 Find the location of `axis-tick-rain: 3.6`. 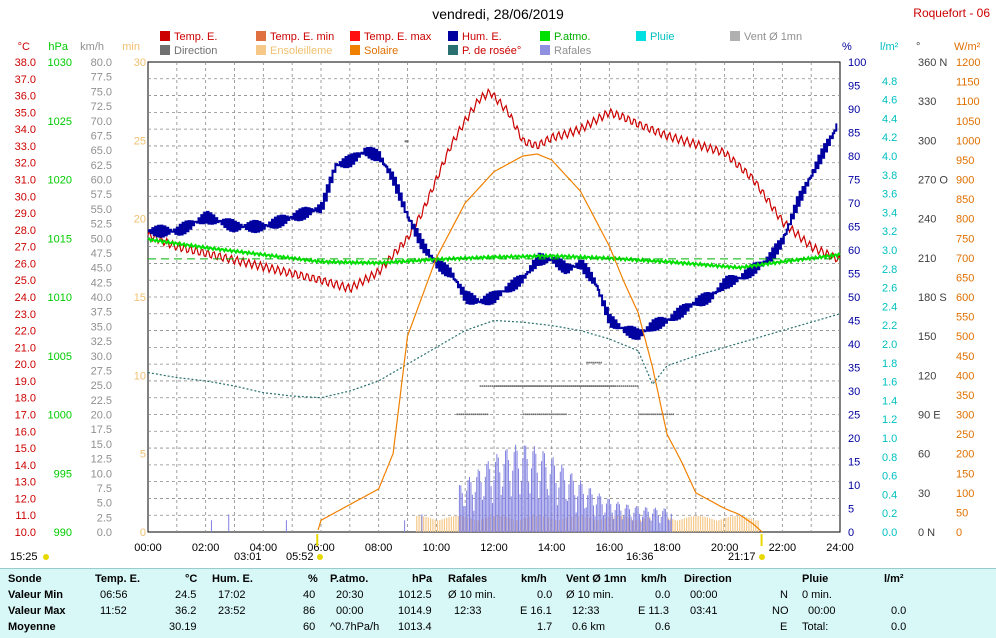

axis-tick-rain: 3.6 is located at coordinates (889, 195).